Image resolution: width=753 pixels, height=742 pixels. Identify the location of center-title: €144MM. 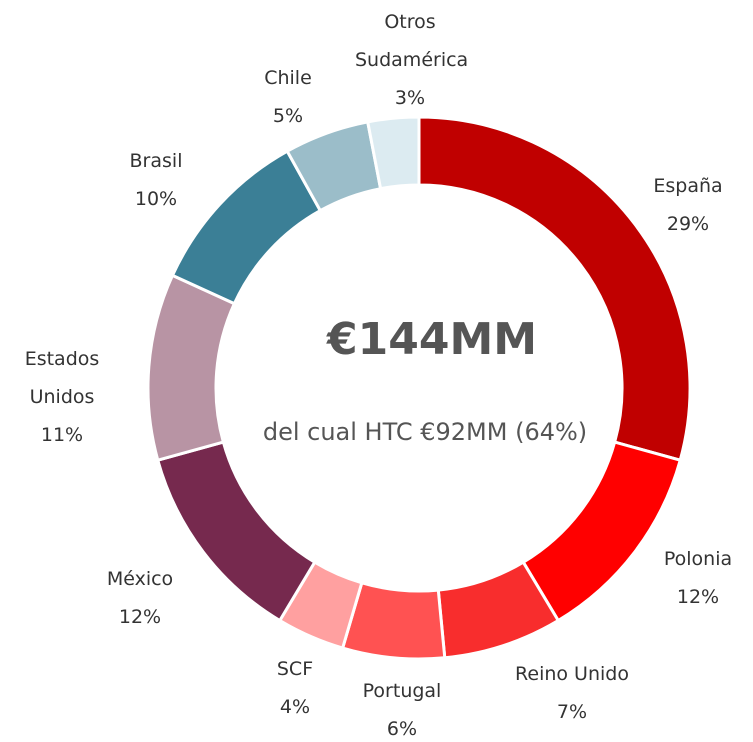
(431, 339).